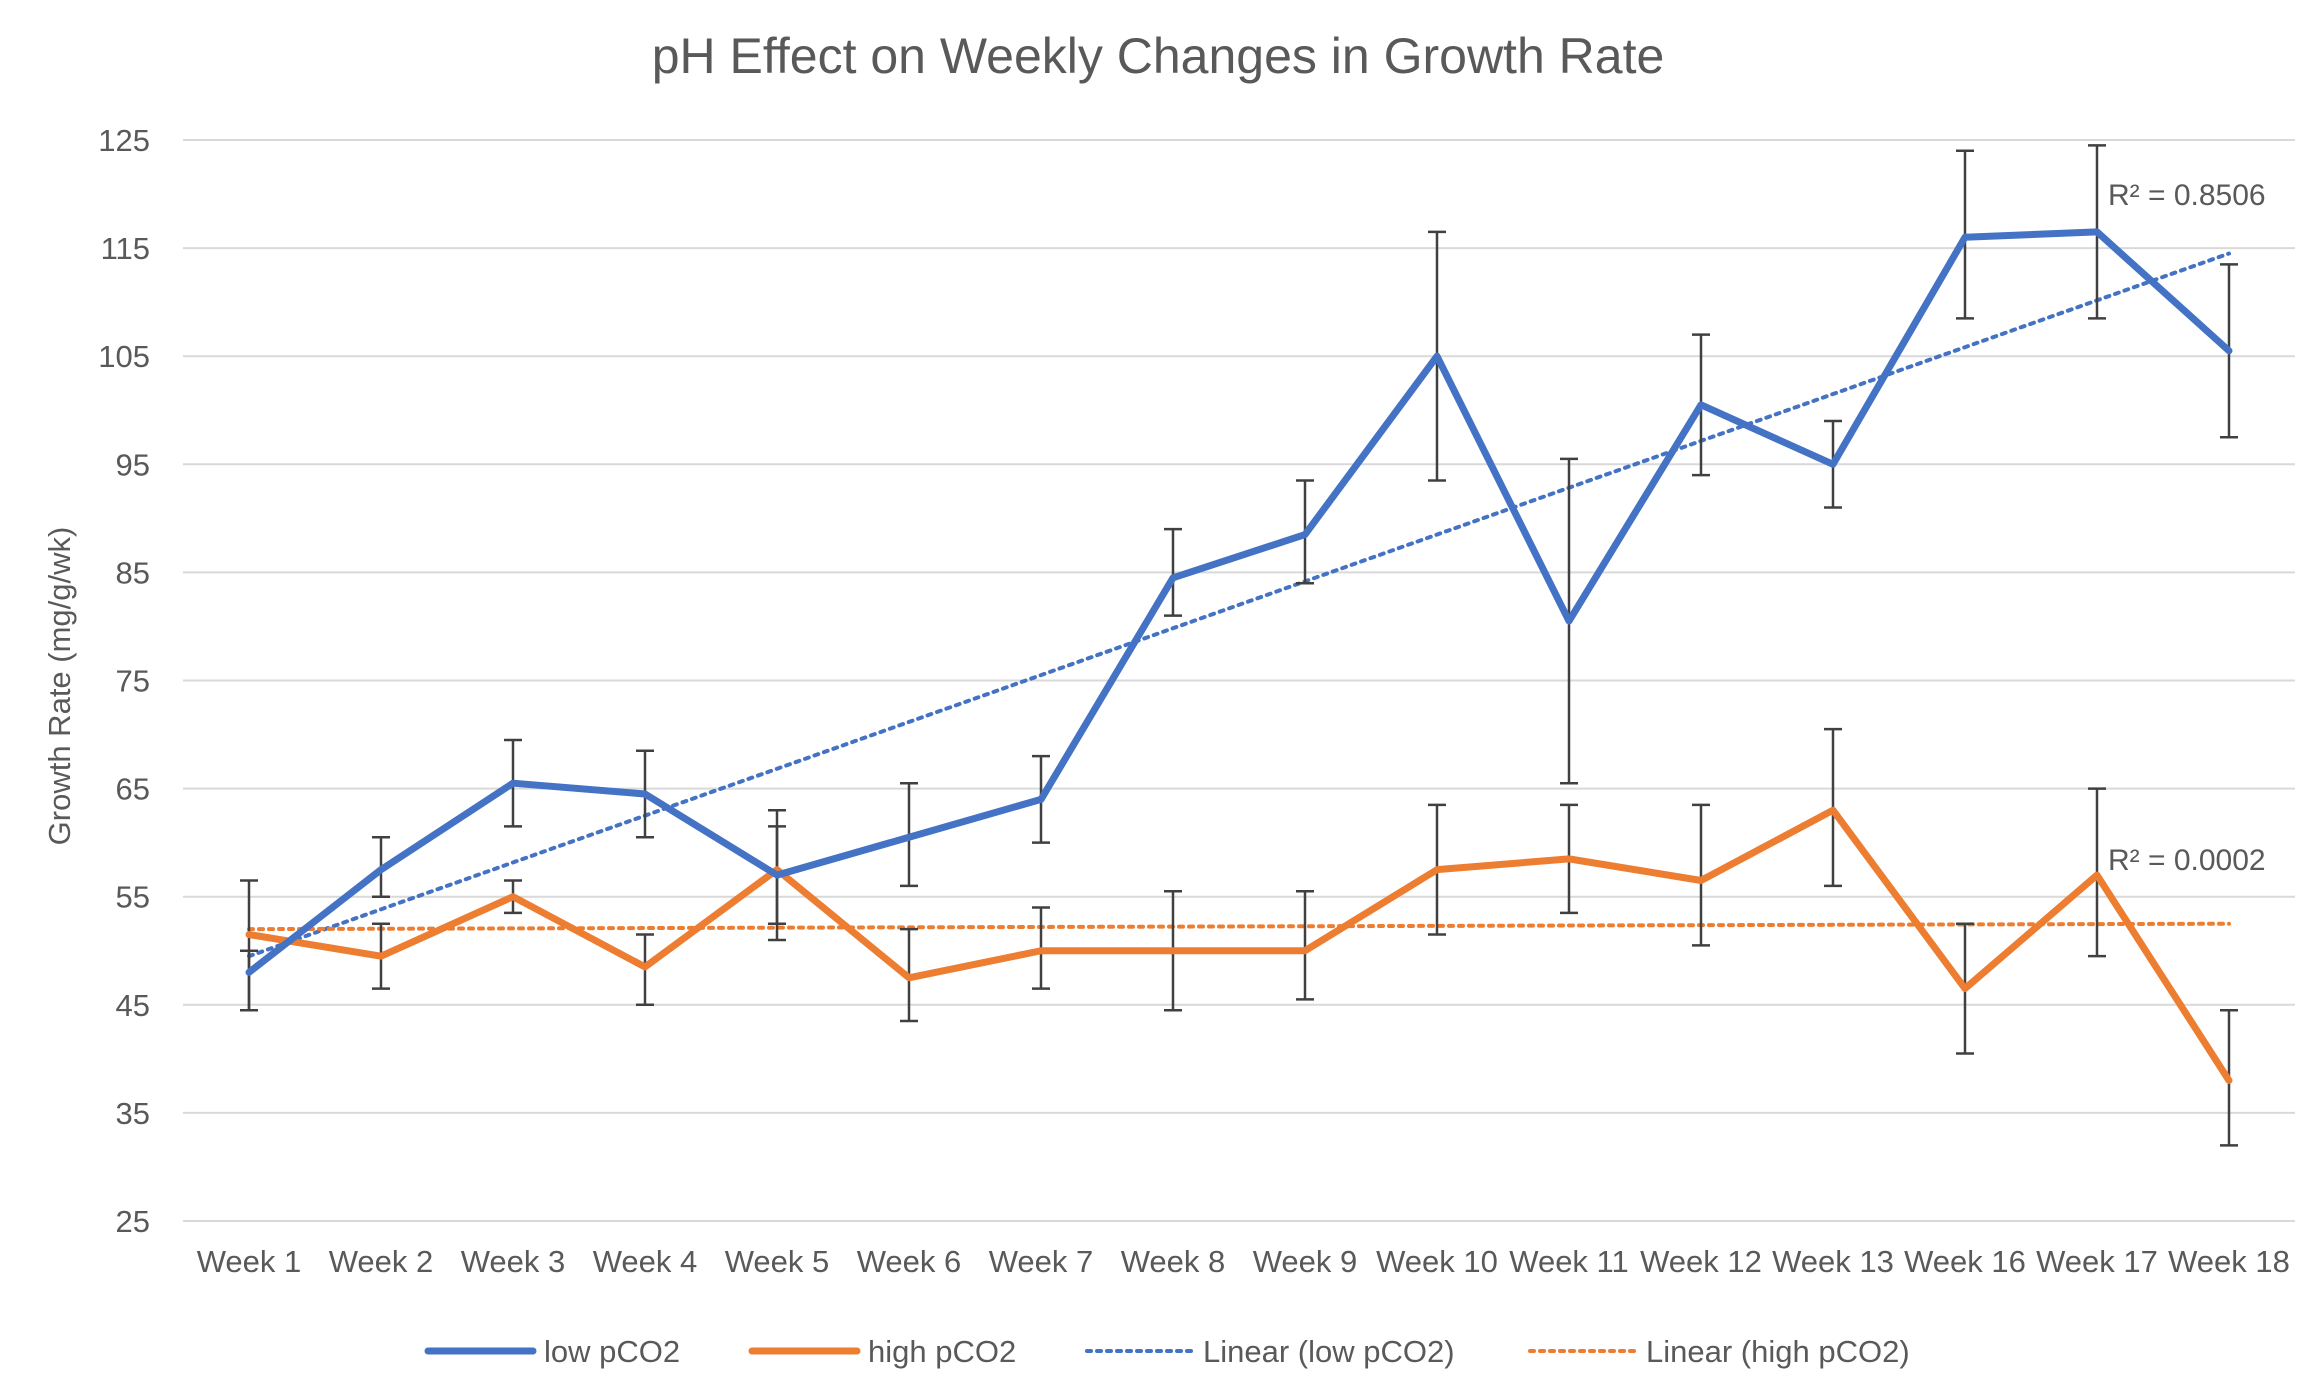 This screenshot has width=2316, height=1390. Describe the element at coordinates (125, 248) in the screenshot. I see `y-tick-label: 115` at that location.